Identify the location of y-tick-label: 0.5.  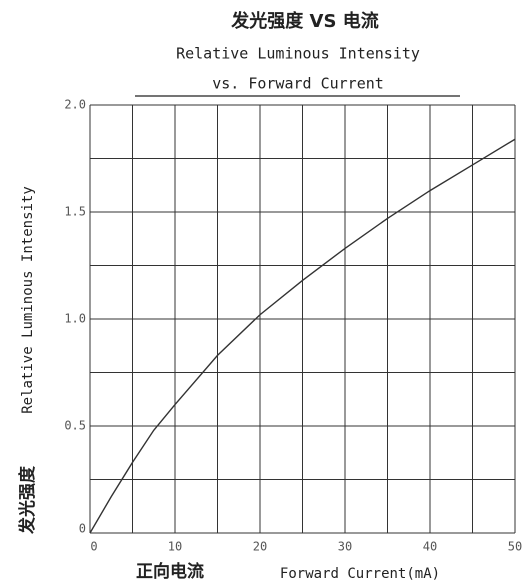
(75, 426).